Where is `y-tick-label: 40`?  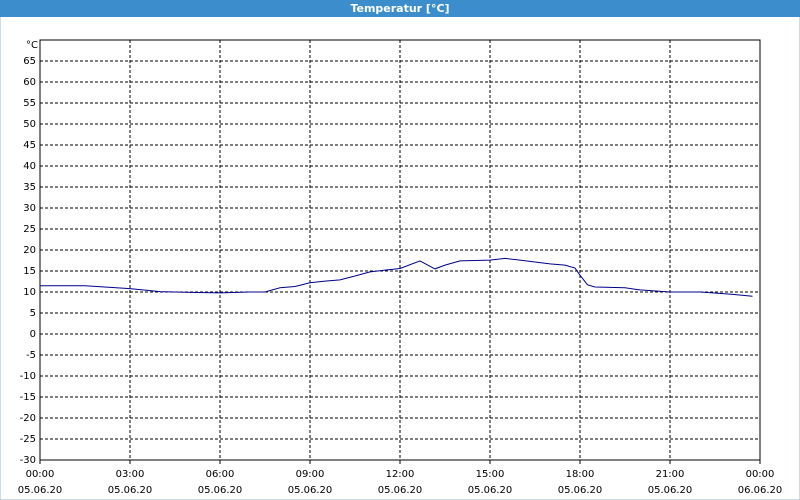
y-tick-label: 40 is located at coordinates (29, 166).